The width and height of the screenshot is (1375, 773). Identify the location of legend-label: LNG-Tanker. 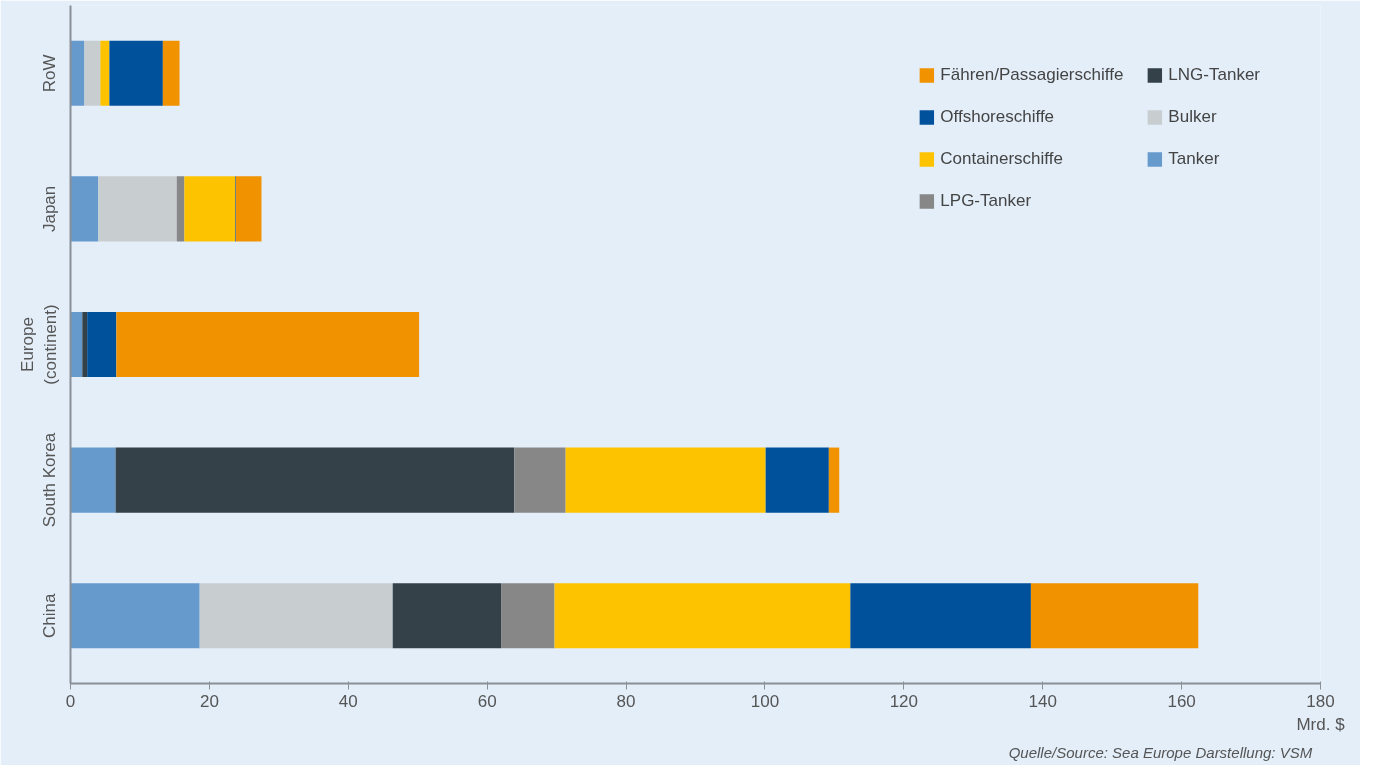
(1214, 75).